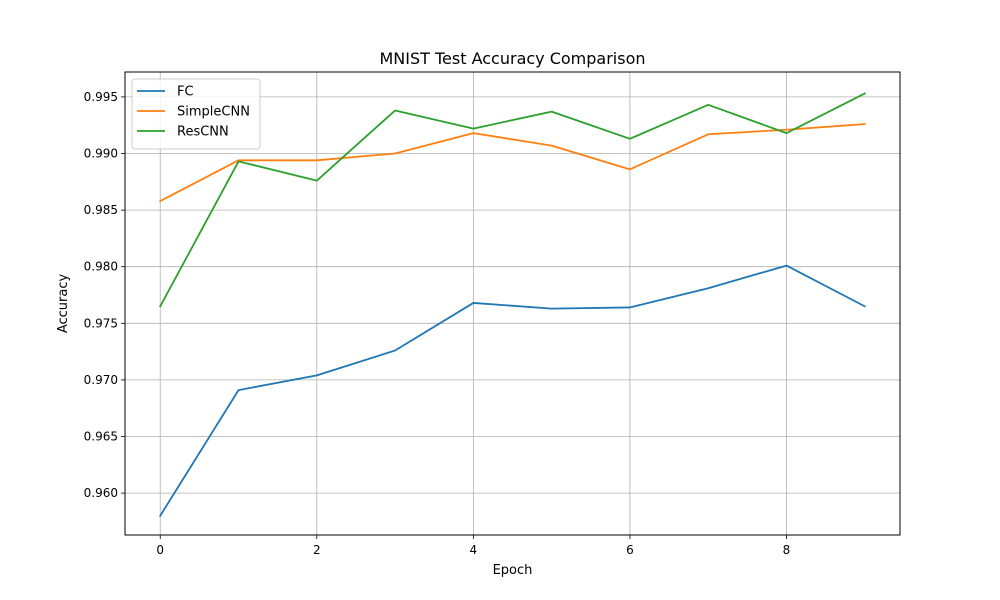 The height and width of the screenshot is (600, 1000). Describe the element at coordinates (203, 132) in the screenshot. I see `legend-label: ResCNN` at that location.